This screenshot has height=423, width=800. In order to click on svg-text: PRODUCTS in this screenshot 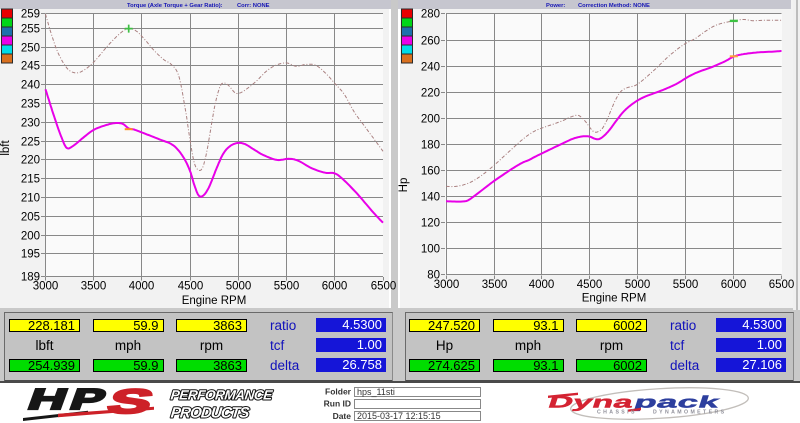, I will do `click(210, 413)`.